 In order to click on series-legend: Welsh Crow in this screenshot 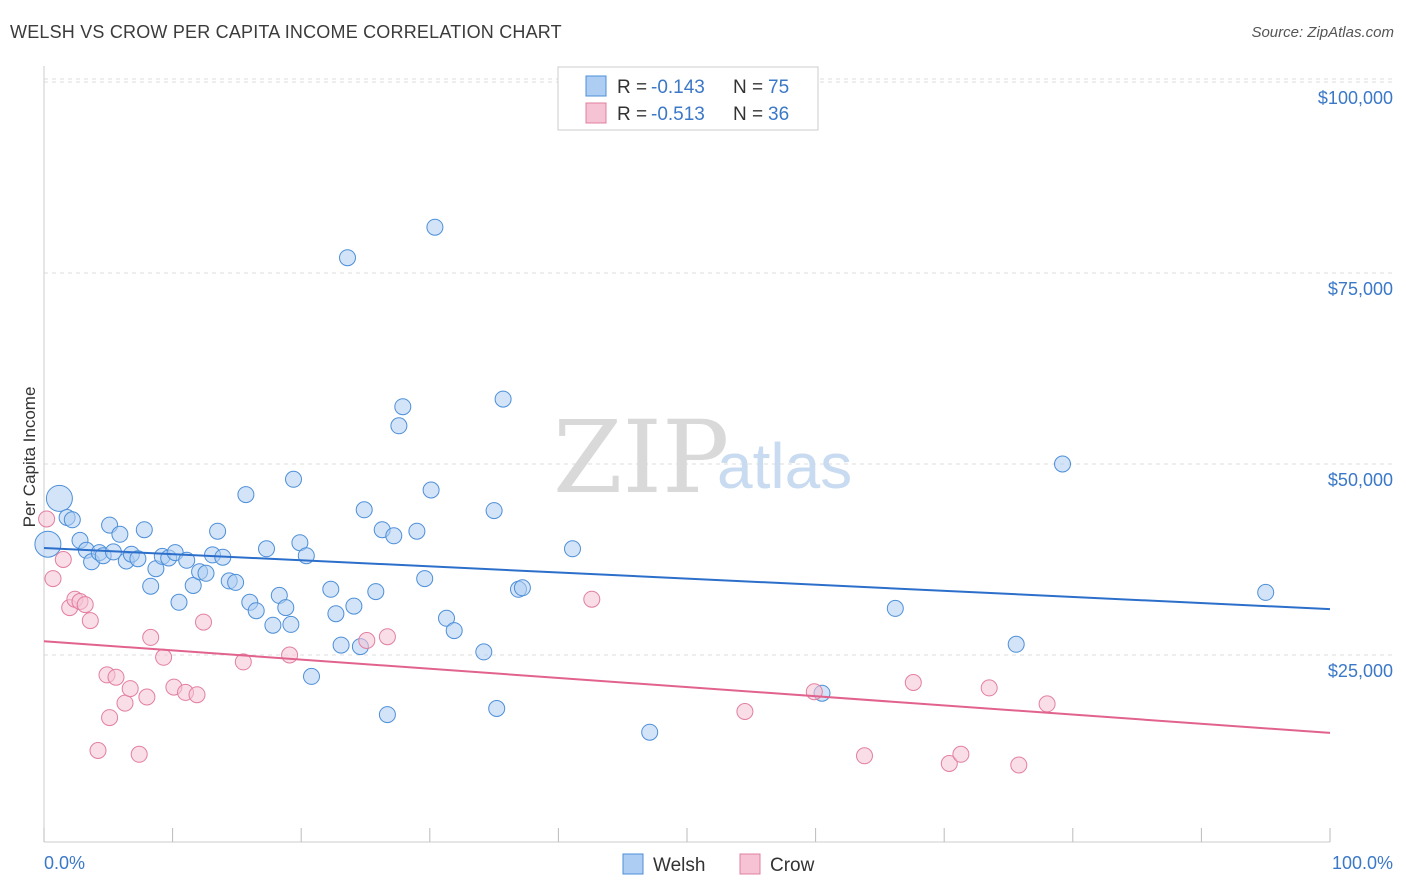, I will do `click(718, 864)`.